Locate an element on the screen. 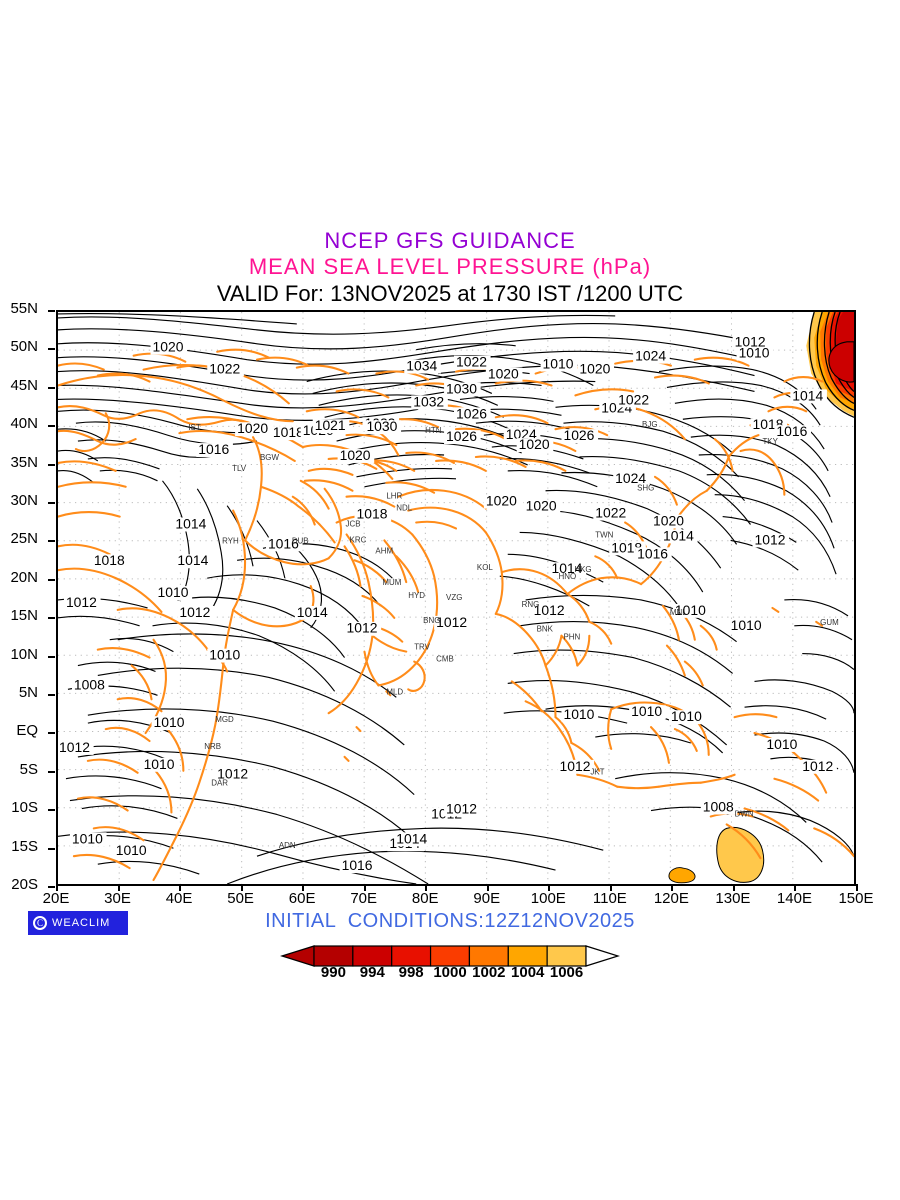  lon-label-120E: 120E is located at coordinates (671, 898).